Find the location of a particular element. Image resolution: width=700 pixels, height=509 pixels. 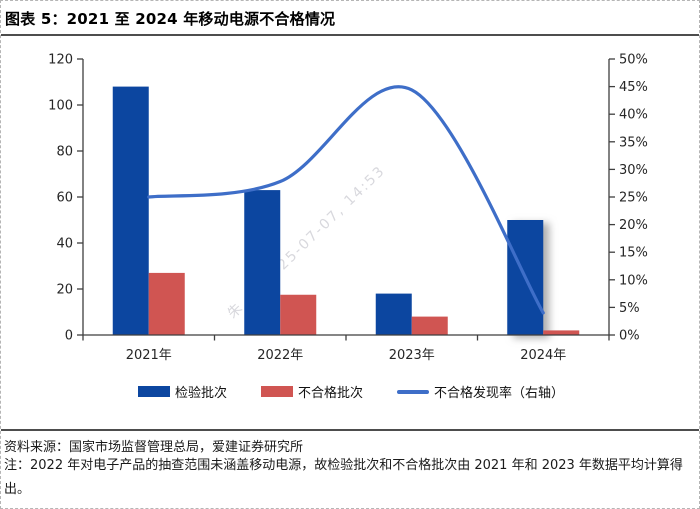

right-axis-label: 30% is located at coordinates (633, 170).